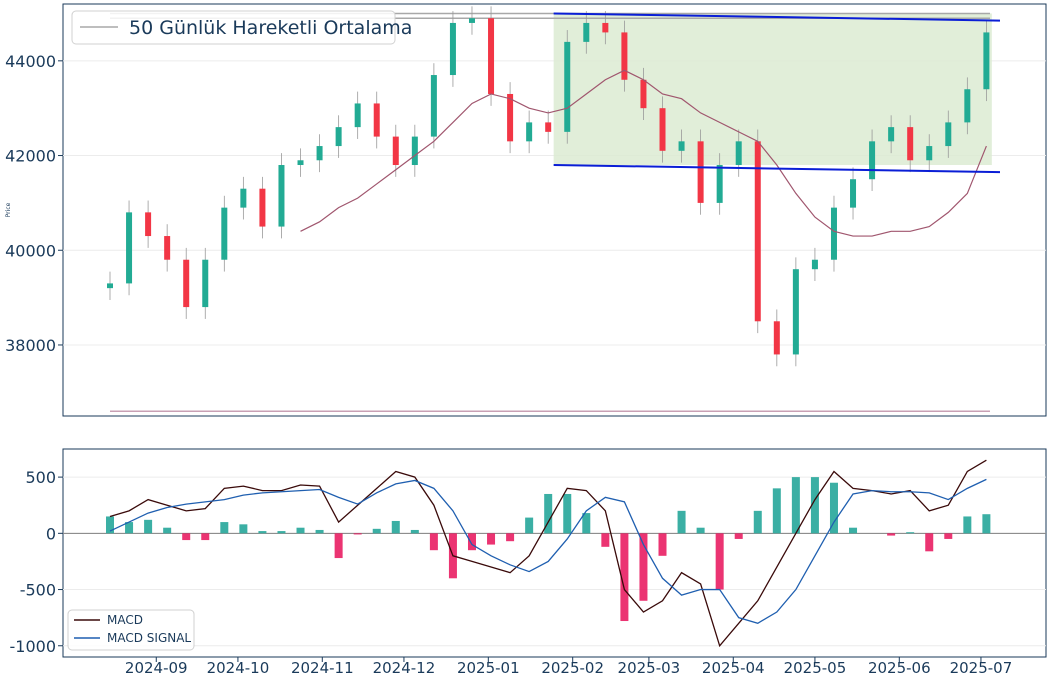 The width and height of the screenshot is (1050, 677). I want to click on channel-shaded-box, so click(772, 89).